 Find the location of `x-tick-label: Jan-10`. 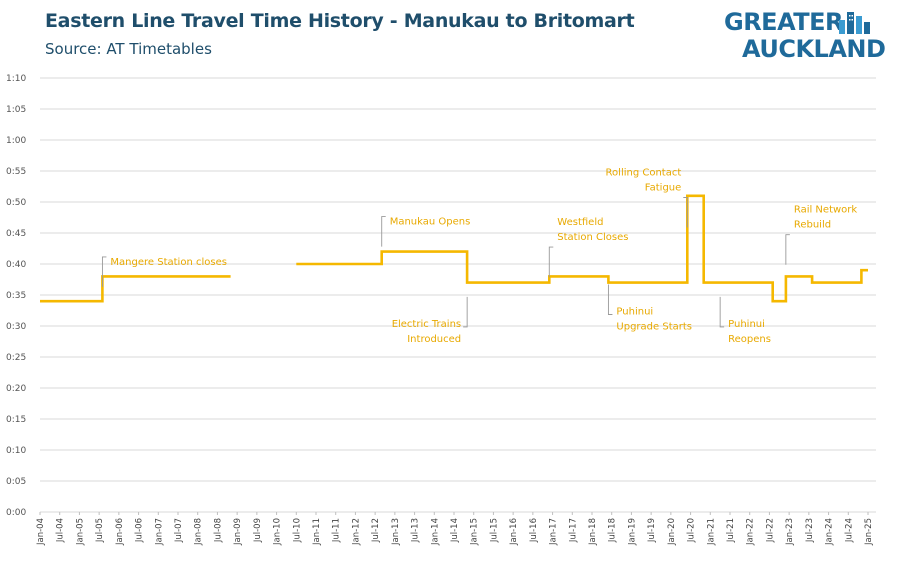

x-tick-label: Jan-10 is located at coordinates (278, 532).